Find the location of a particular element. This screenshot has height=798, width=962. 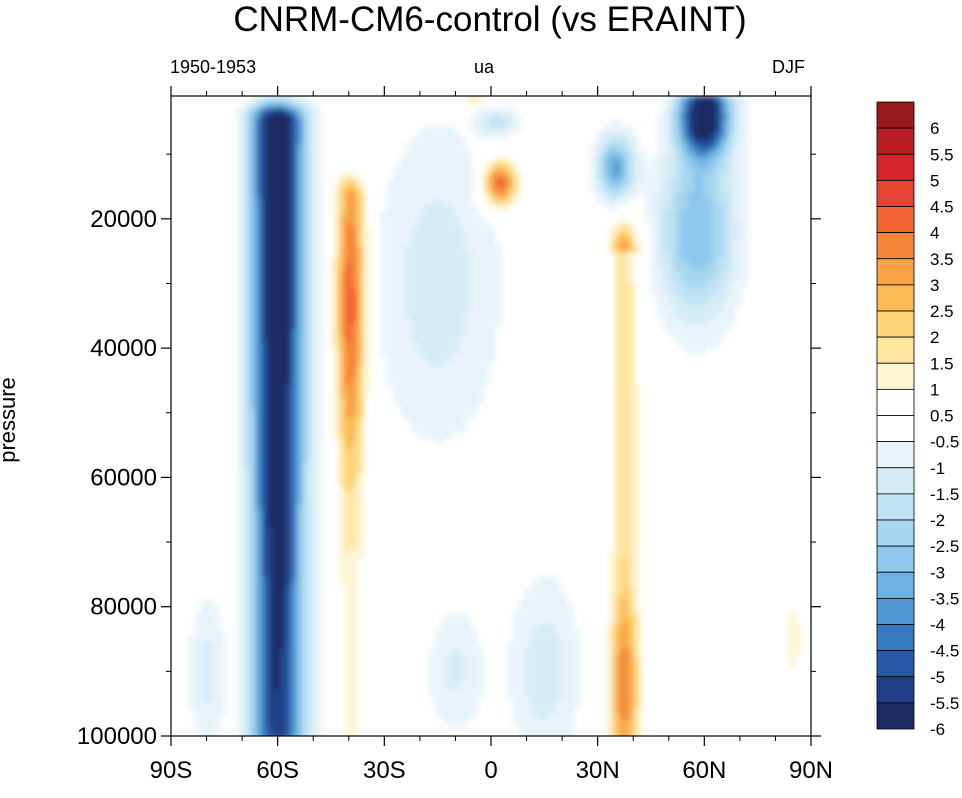

colorbar-label: 2 is located at coordinates (934, 337).